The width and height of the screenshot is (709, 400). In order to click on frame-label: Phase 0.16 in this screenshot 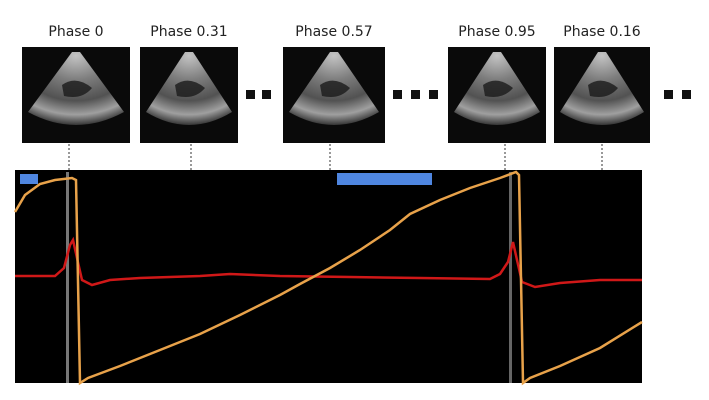, I will do `click(602, 32)`.